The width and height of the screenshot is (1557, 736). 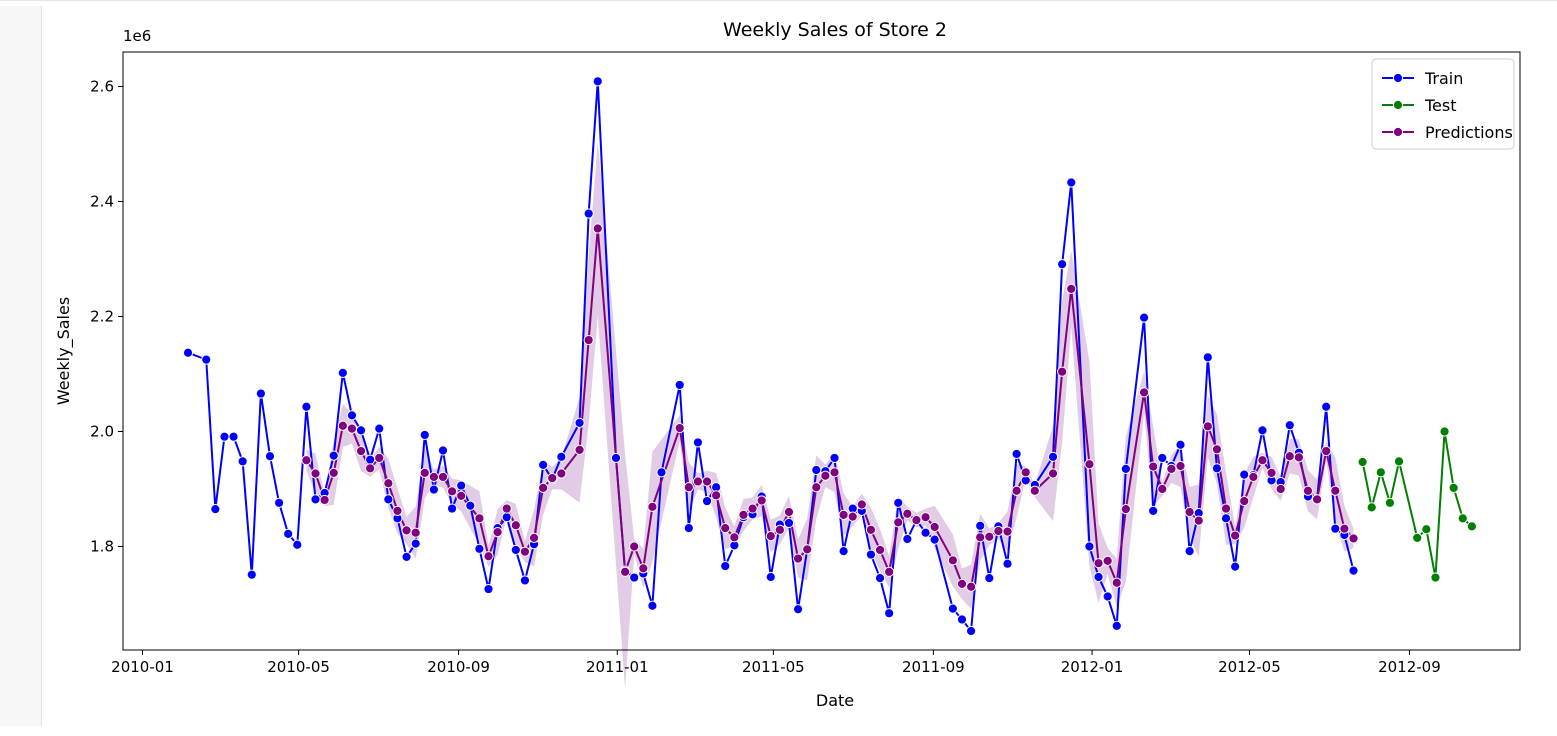 I want to click on x-tick-label: 2011-05, so click(x=773, y=667).